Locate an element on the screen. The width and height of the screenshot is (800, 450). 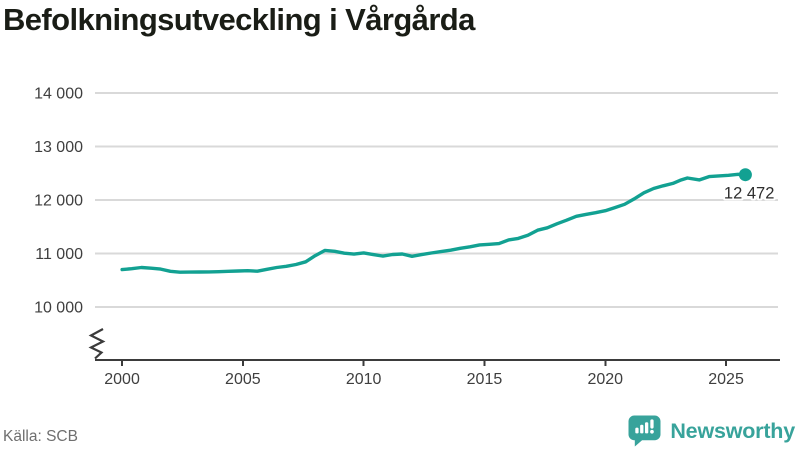
newsworthy-wordmark: Newsworthy is located at coordinates (732, 430).